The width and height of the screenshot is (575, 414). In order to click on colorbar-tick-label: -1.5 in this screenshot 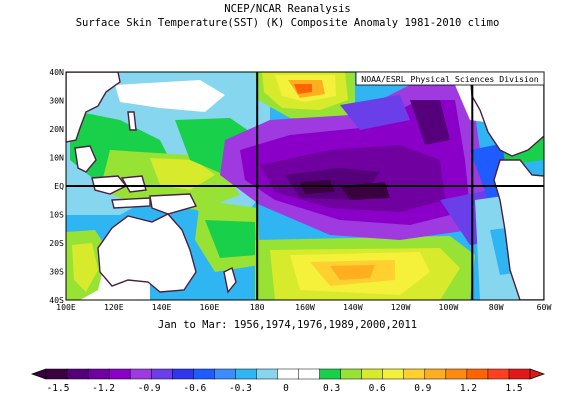, I will do `click(58, 388)`.